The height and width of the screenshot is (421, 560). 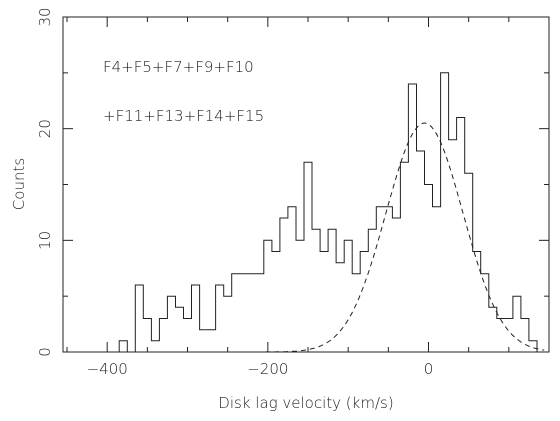 I want to click on annotation-line-2: +F11+F13+F14+F15, so click(x=183, y=116).